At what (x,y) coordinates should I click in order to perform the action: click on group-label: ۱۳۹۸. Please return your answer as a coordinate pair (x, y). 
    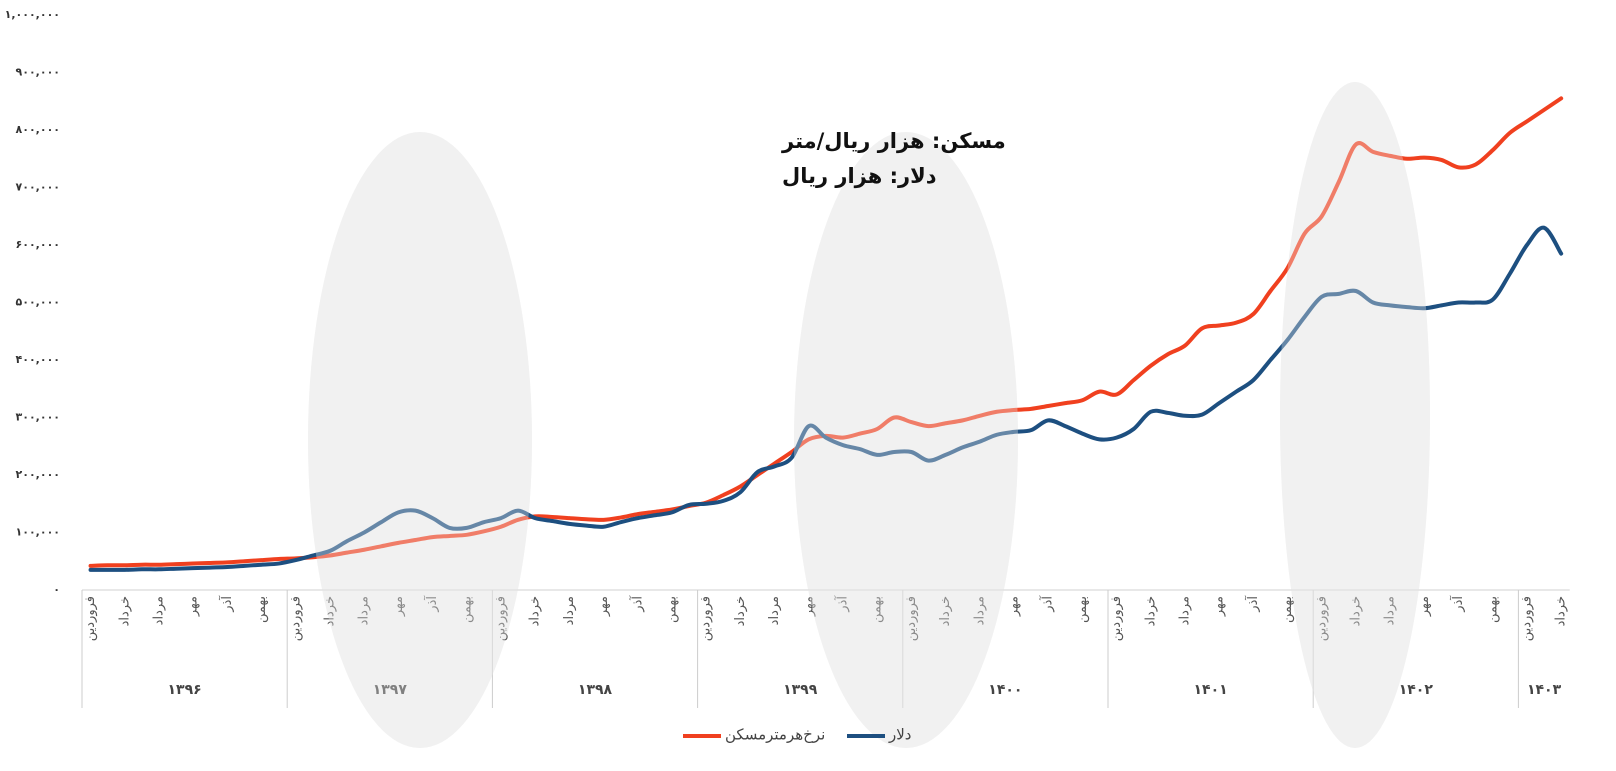
    Looking at the image, I should click on (595, 690).